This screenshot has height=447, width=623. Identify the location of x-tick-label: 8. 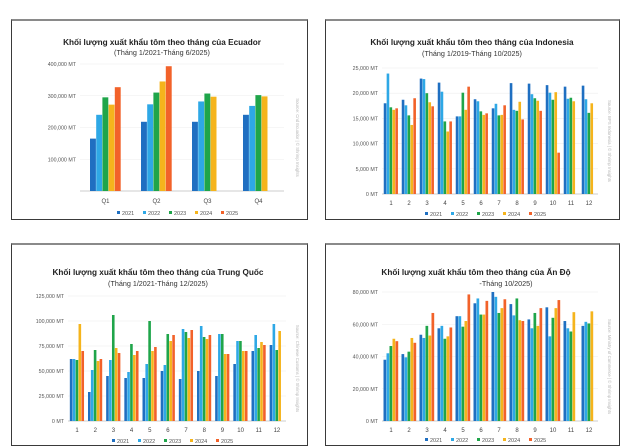
(205, 431).